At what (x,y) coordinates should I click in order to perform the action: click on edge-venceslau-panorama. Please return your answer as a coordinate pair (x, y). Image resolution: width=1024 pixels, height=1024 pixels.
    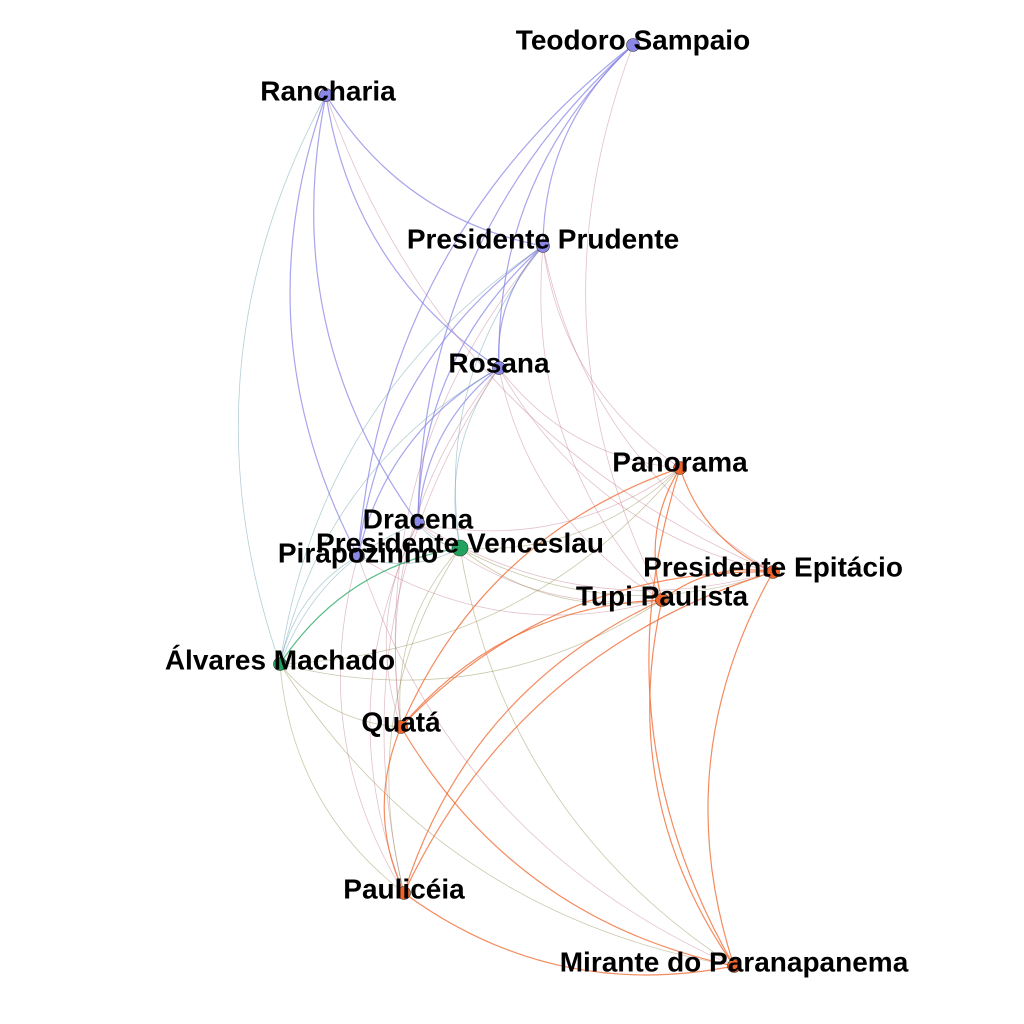
    Looking at the image, I should click on (570, 508).